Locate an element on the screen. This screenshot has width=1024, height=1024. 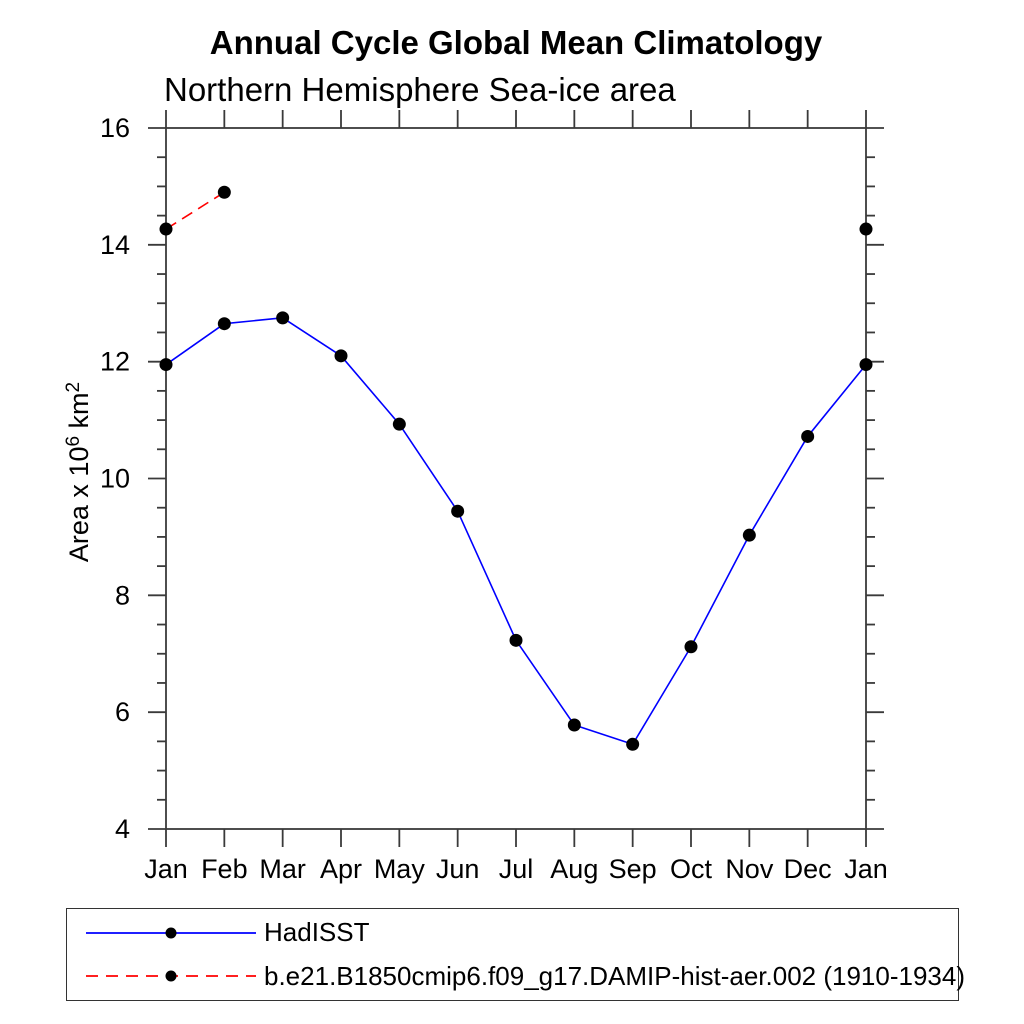
x-tick-label: Aug is located at coordinates (574, 869).